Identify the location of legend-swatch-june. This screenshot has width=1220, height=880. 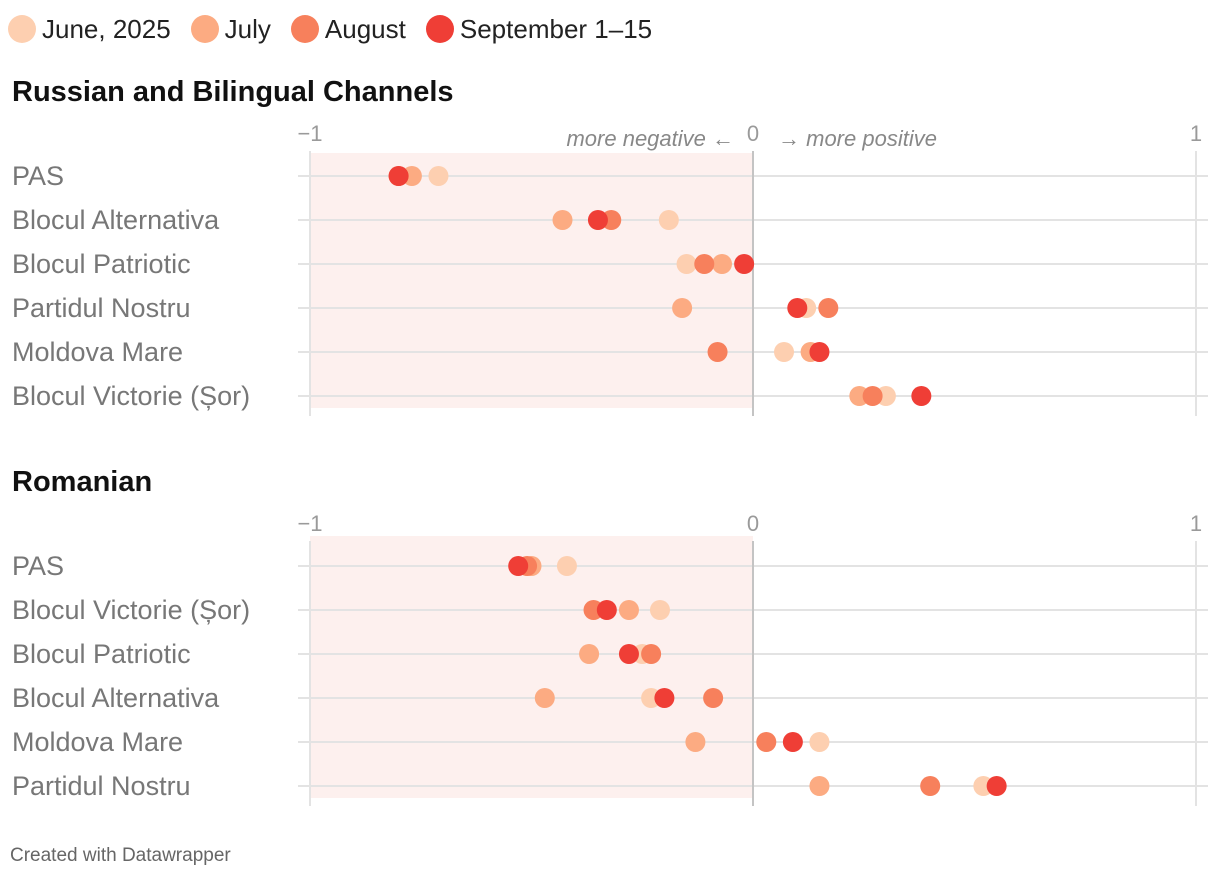
(22, 29).